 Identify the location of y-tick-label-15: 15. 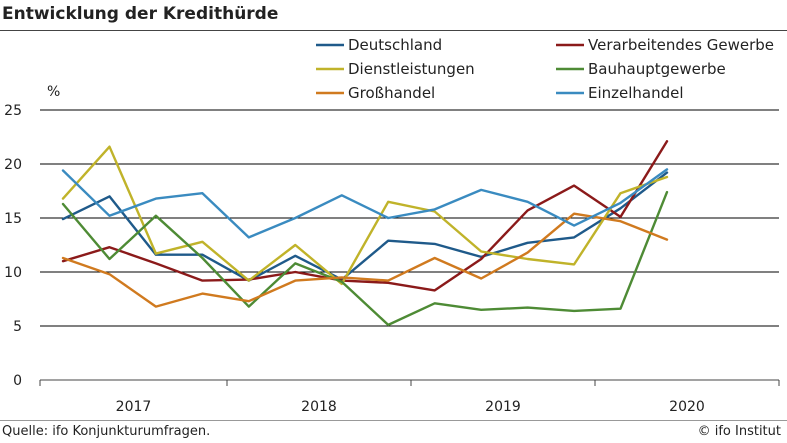
(13, 219).